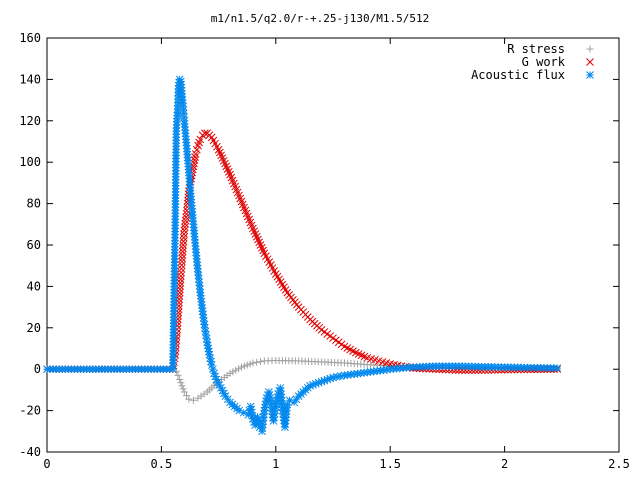  Describe the element at coordinates (320, 18) in the screenshot. I see `chart-title: m1/n1.5/q2.0/r-+.25-j130/M1.5/512` at that location.